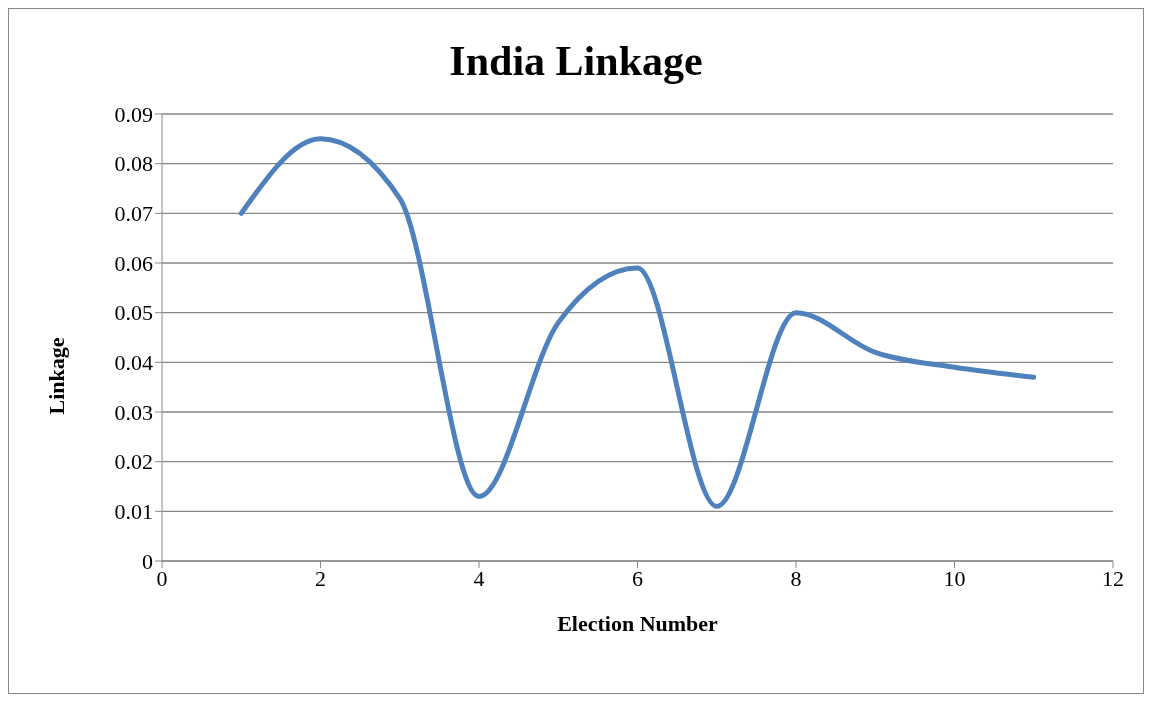 The height and width of the screenshot is (702, 1152). I want to click on y-tick-label: 0, so click(147, 561).